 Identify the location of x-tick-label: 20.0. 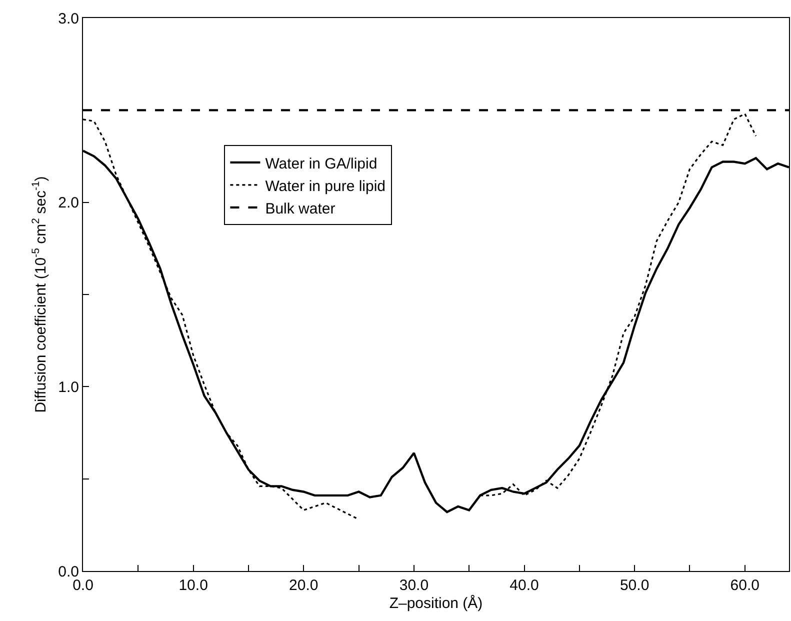
(303, 585).